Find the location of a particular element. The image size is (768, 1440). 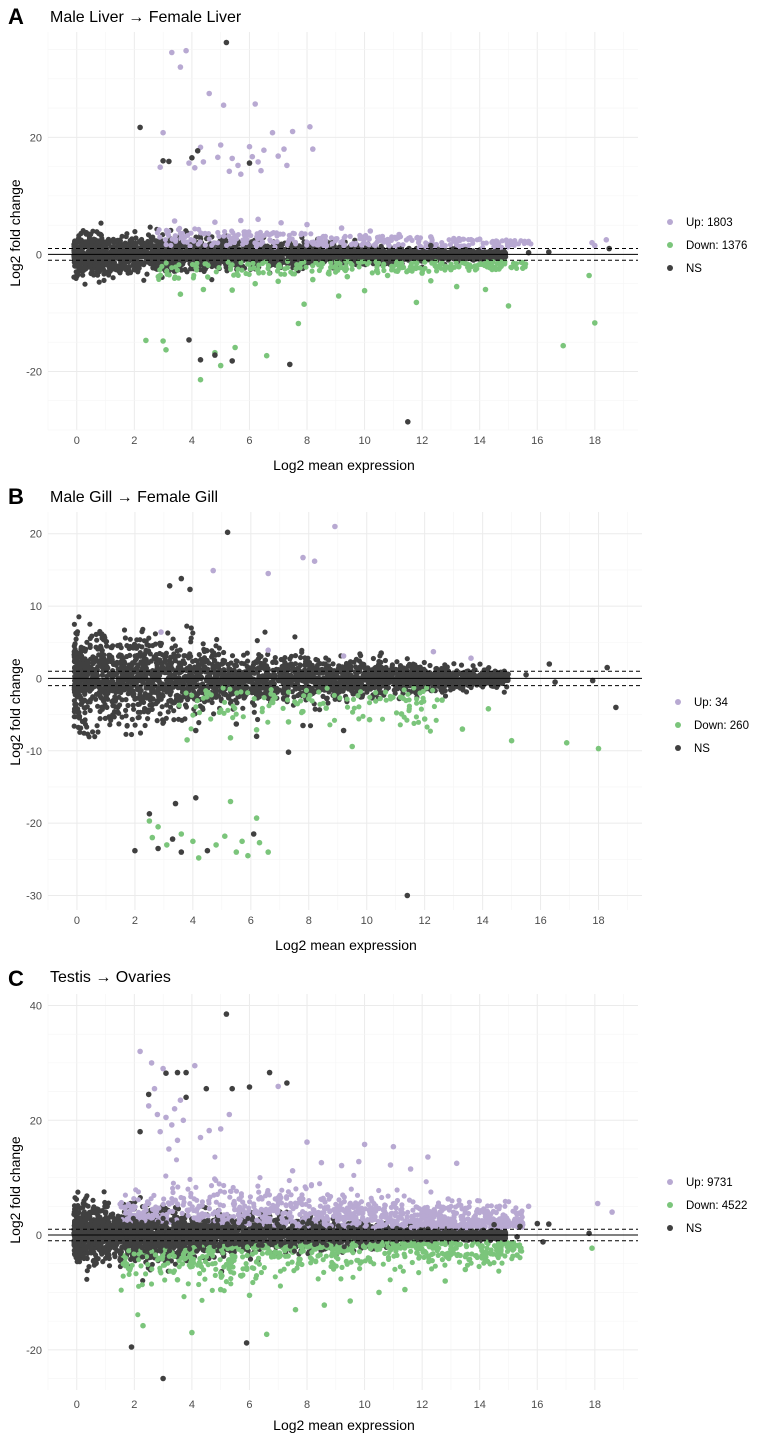

x-tick-label: 16 is located at coordinates (540, 921).